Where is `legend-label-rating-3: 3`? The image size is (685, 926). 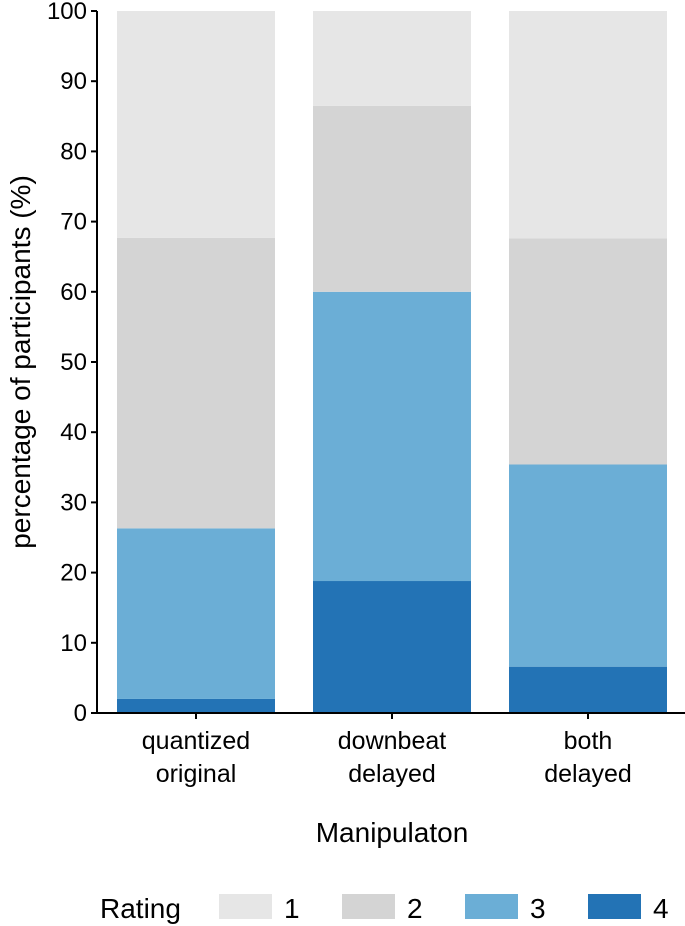
legend-label-rating-3: 3 is located at coordinates (538, 908).